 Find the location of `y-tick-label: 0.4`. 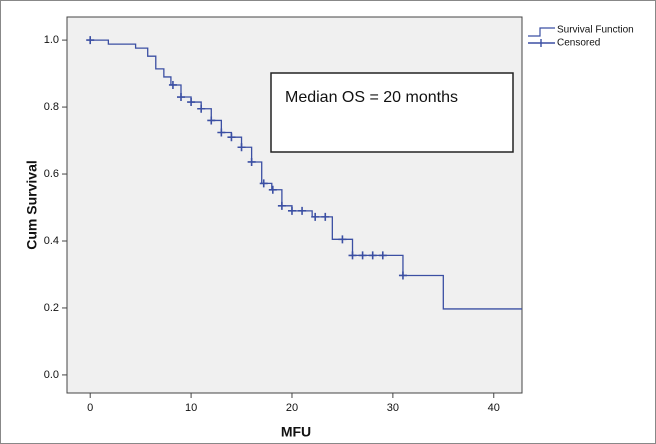

y-tick-label: 0.4 is located at coordinates (51, 241).